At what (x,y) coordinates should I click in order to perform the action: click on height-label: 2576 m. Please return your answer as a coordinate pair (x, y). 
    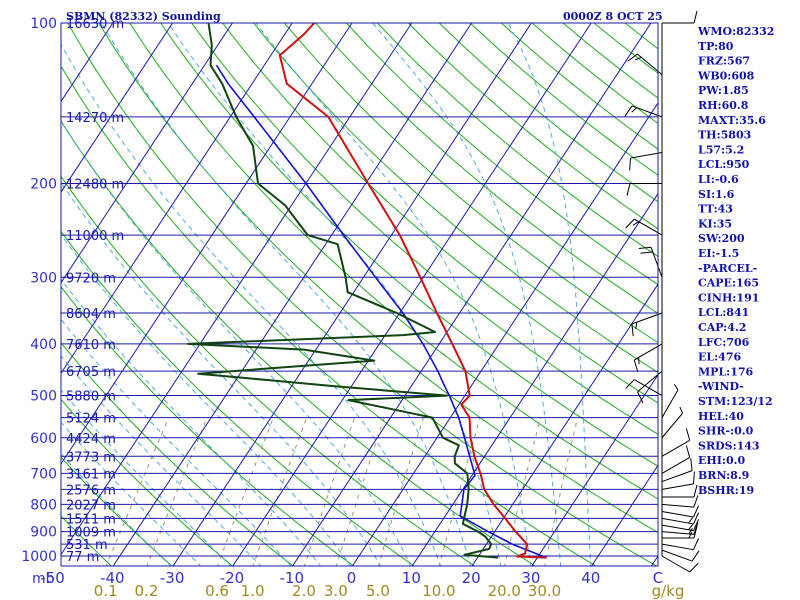
    Looking at the image, I should click on (91, 490).